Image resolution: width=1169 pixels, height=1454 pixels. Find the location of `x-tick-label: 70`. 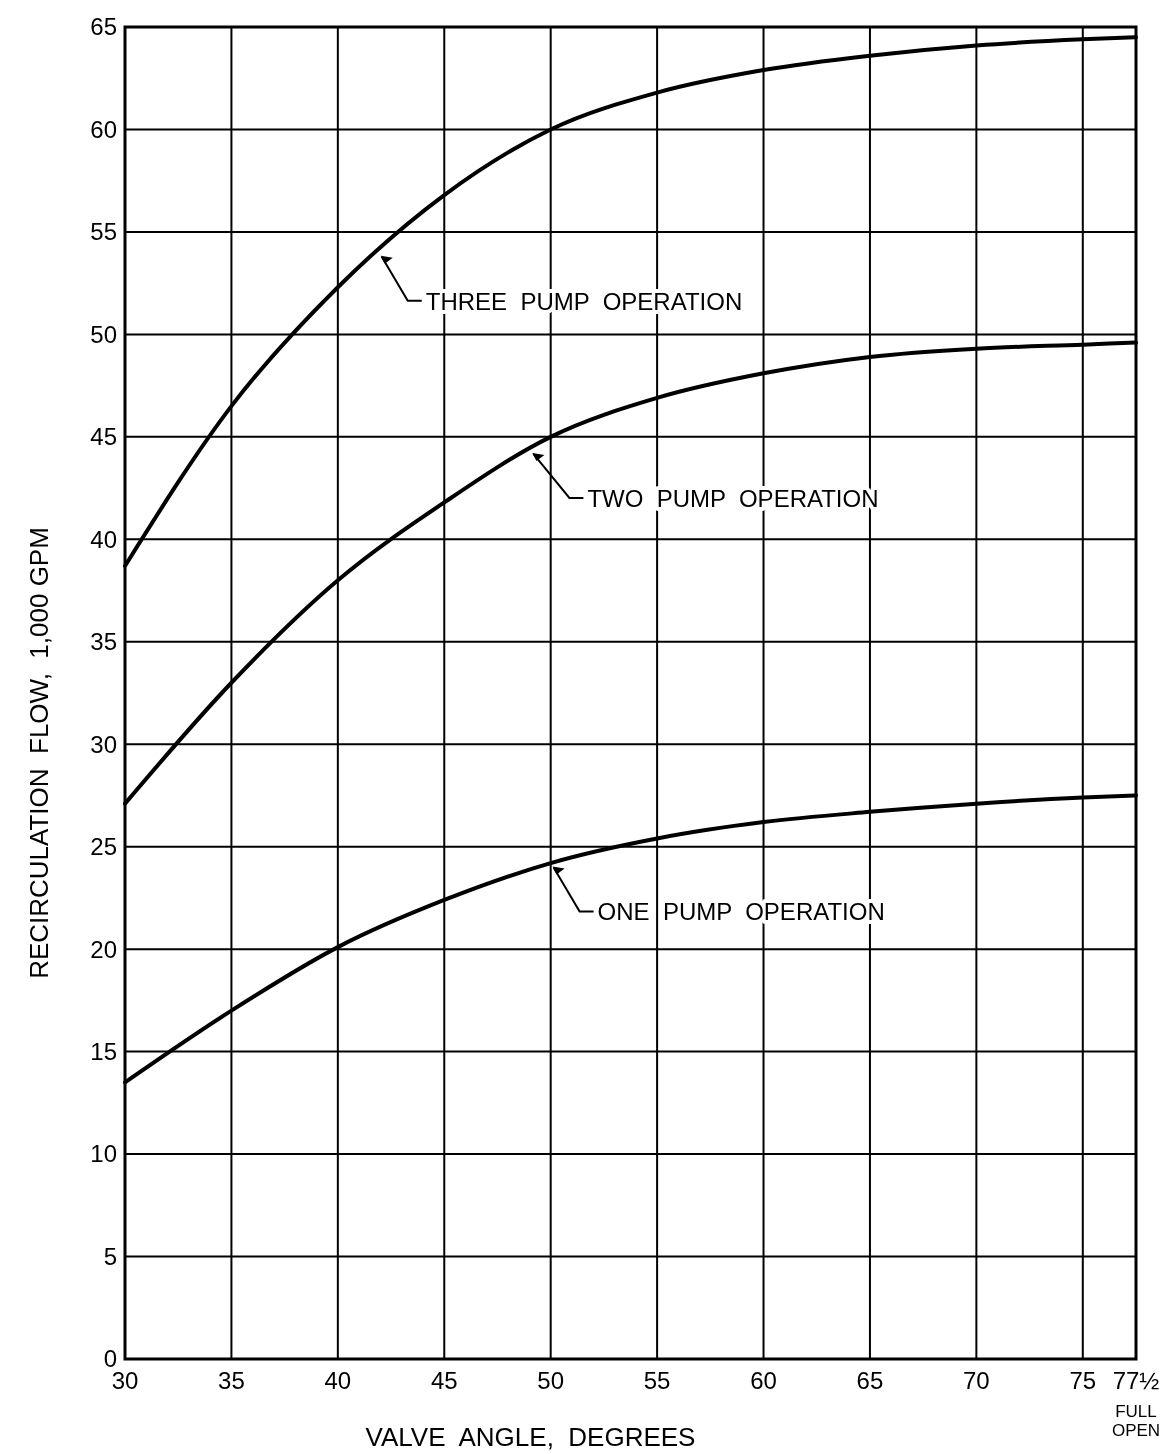

x-tick-label: 70 is located at coordinates (976, 1380).